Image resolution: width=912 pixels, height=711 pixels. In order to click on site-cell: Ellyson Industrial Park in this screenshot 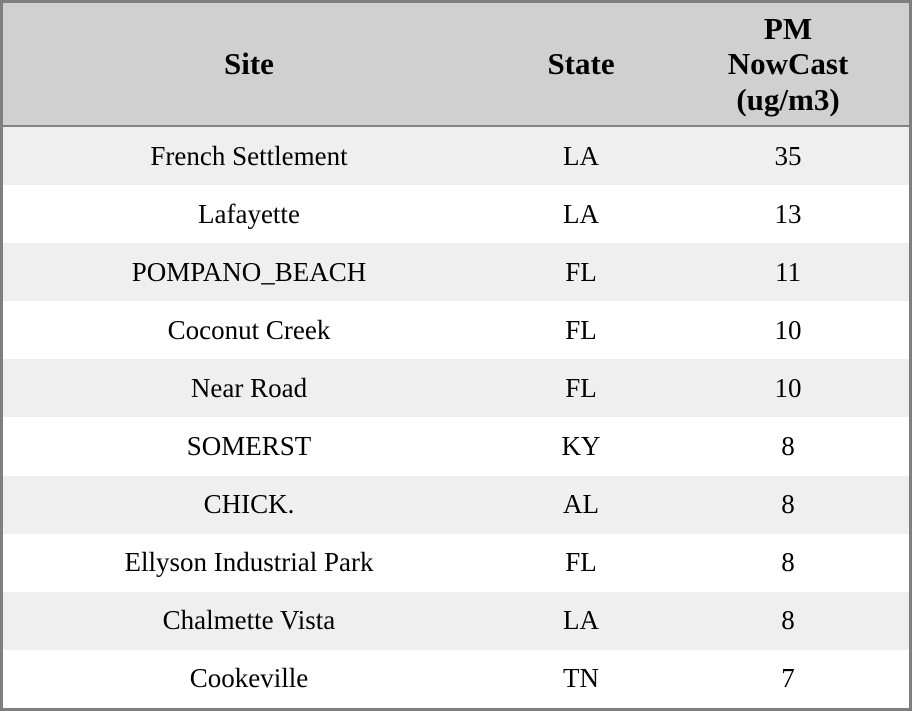, I will do `click(249, 562)`.